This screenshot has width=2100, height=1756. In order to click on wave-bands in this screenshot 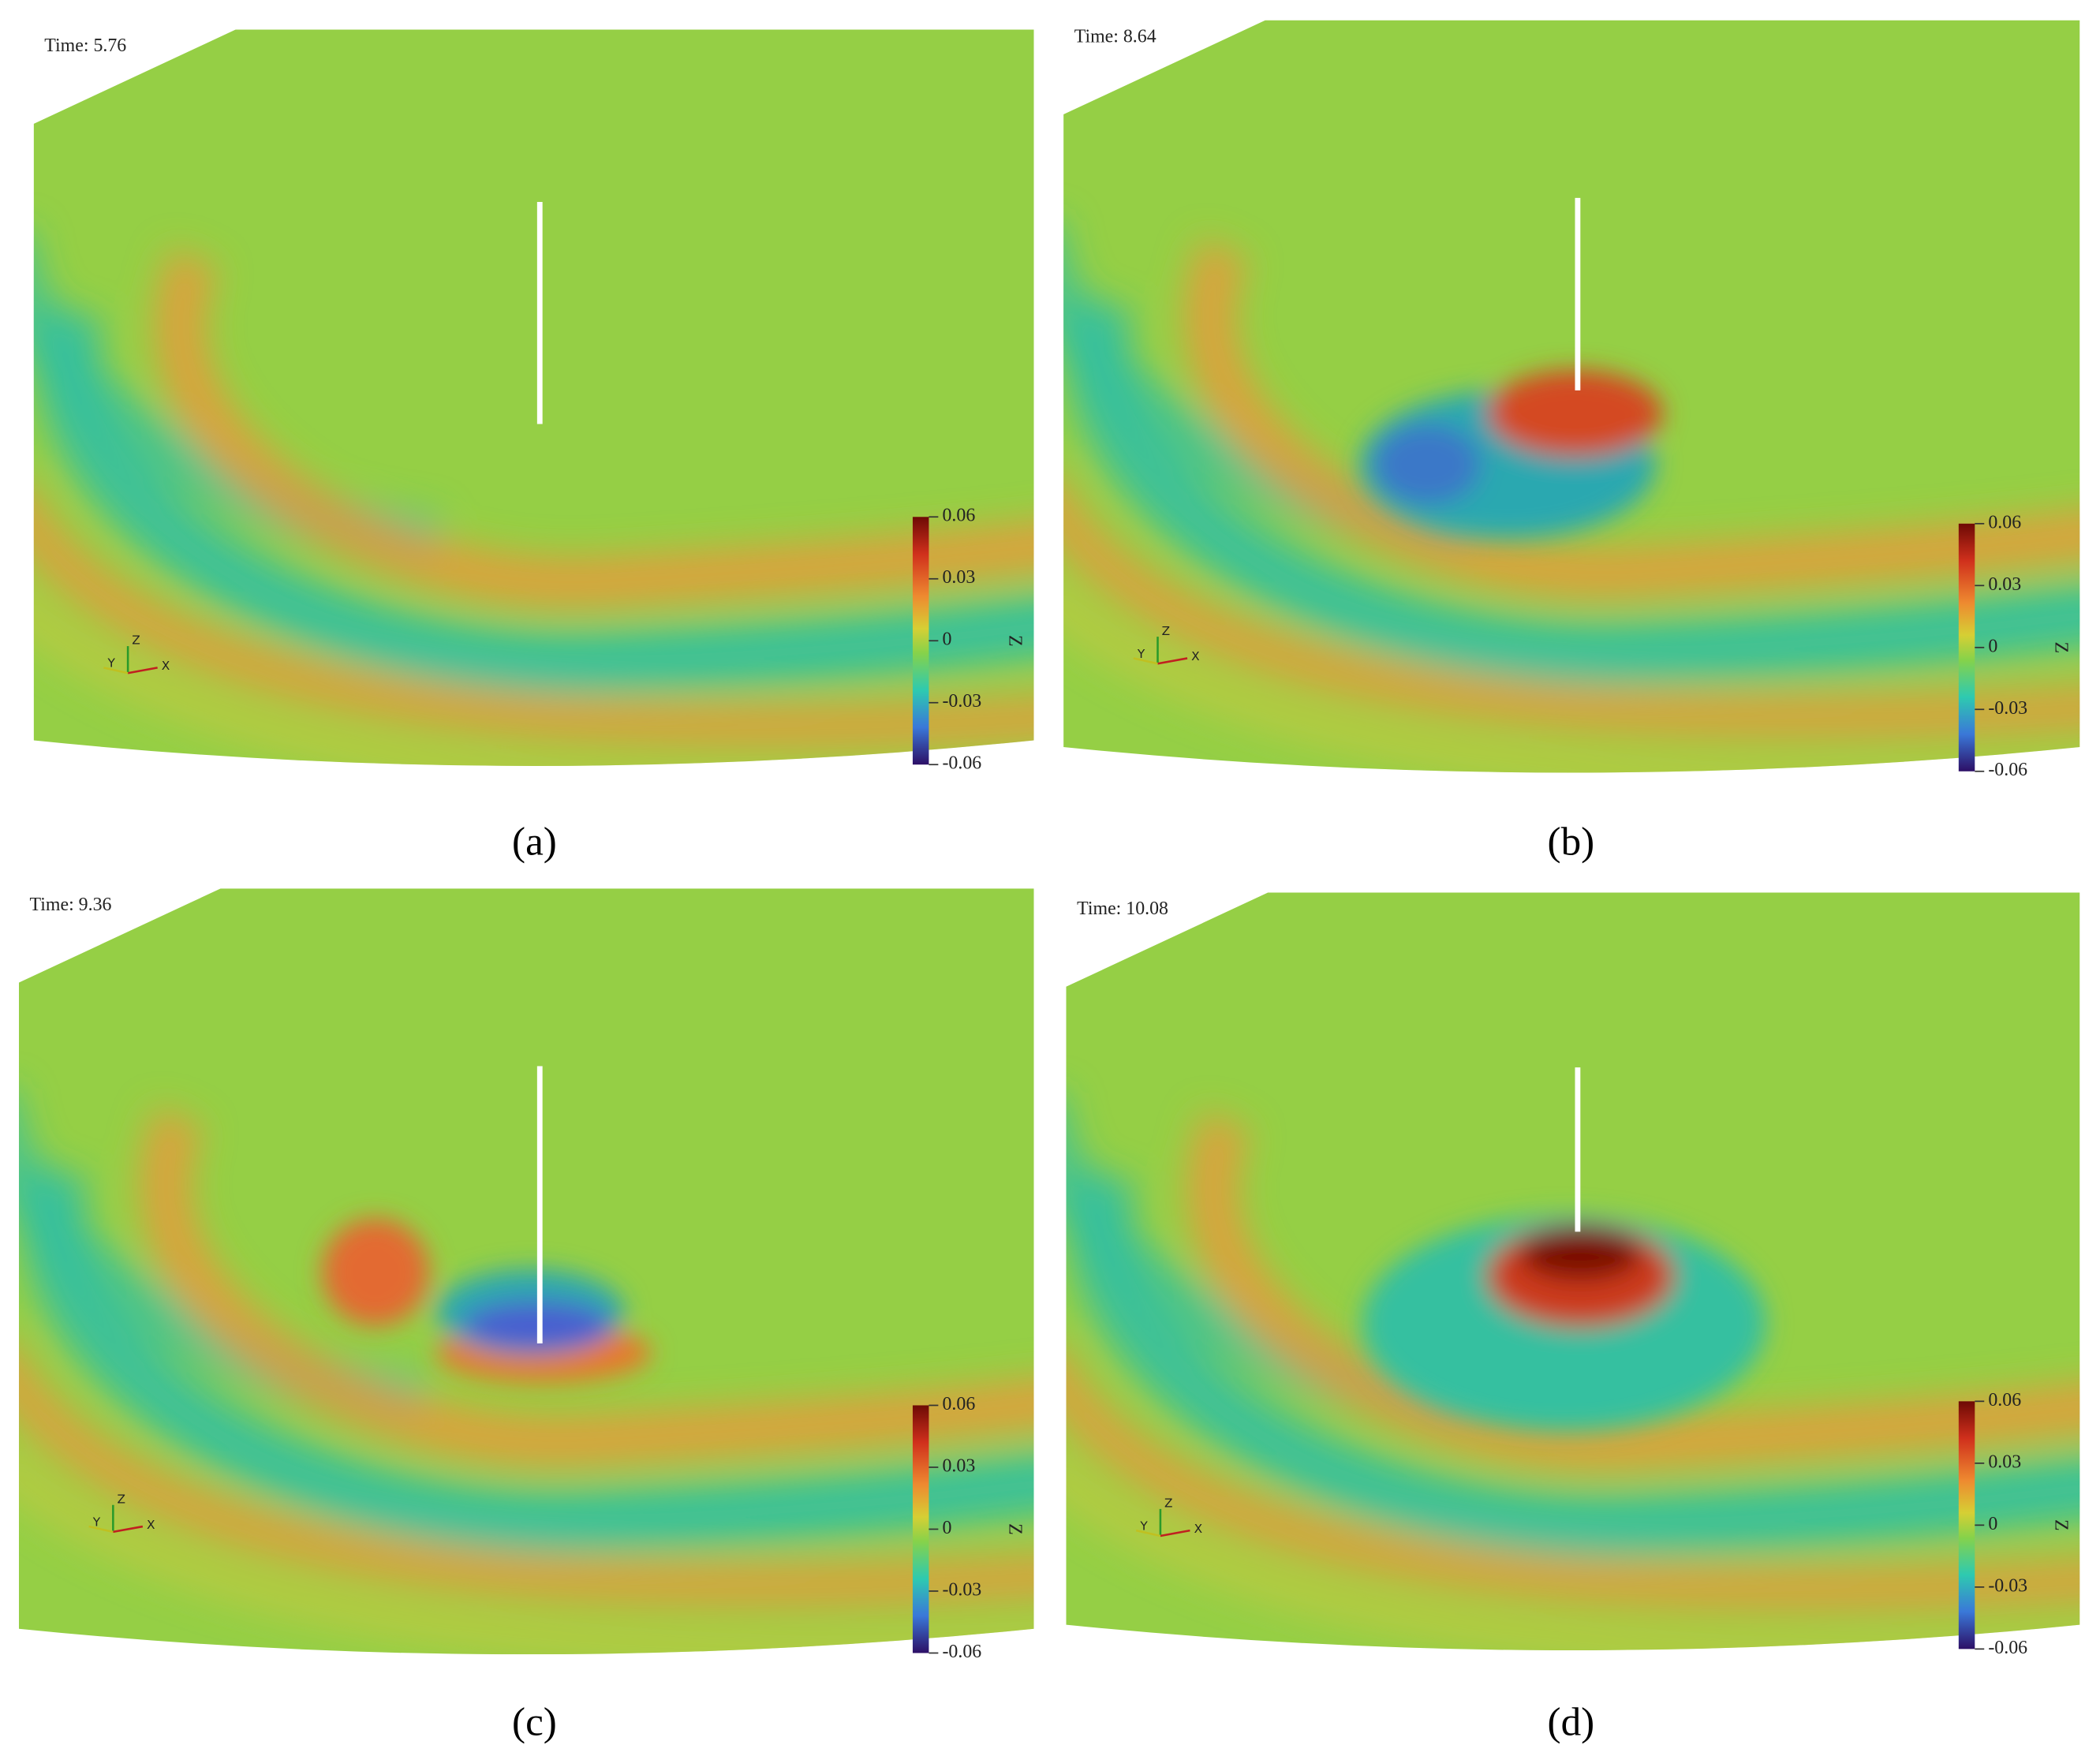, I will do `click(533, 497)`.